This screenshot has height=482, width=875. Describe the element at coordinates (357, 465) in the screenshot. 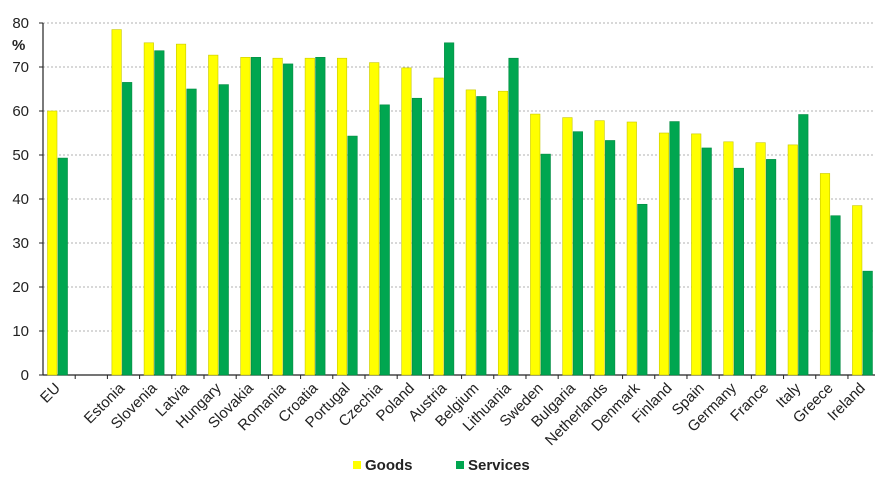

I see `legend-swatch-goods` at that location.